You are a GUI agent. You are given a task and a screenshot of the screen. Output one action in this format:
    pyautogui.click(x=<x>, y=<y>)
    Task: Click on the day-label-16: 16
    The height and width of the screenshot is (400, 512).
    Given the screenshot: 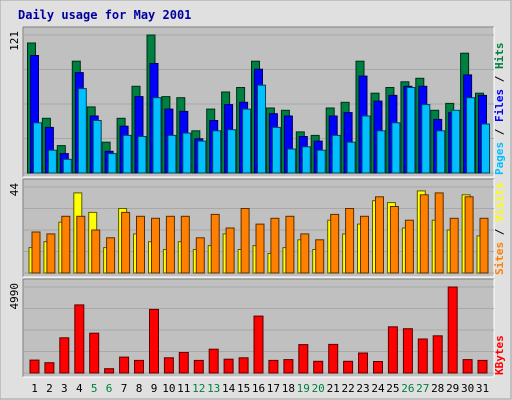 What is the action you would take?
    pyautogui.click(x=258, y=388)
    